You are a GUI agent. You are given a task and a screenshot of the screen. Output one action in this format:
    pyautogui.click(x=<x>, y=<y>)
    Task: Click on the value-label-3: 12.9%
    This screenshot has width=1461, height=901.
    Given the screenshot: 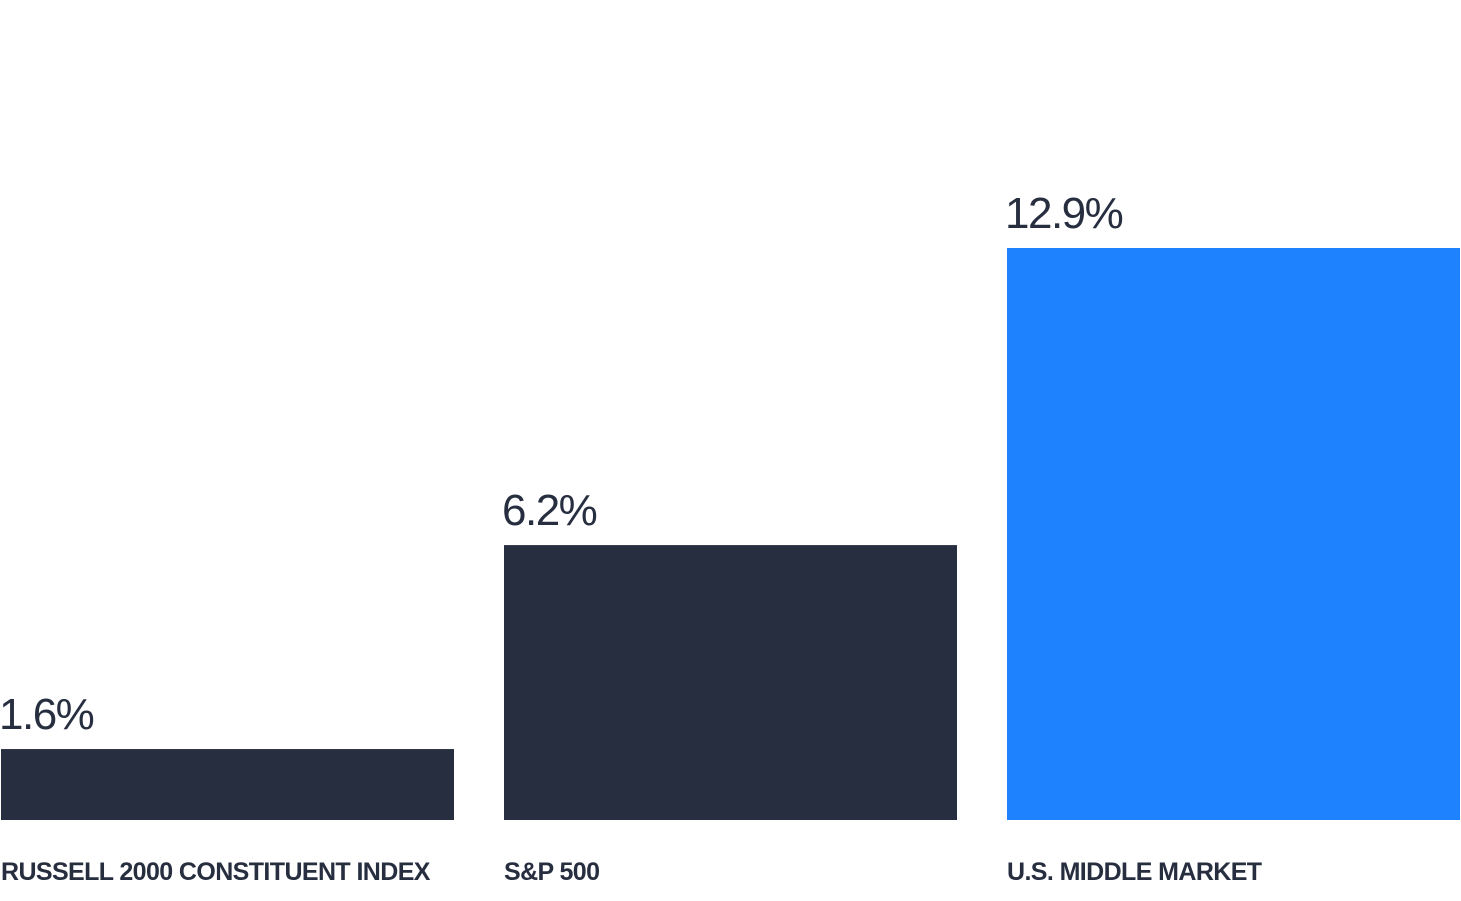 What is the action you would take?
    pyautogui.click(x=1064, y=213)
    